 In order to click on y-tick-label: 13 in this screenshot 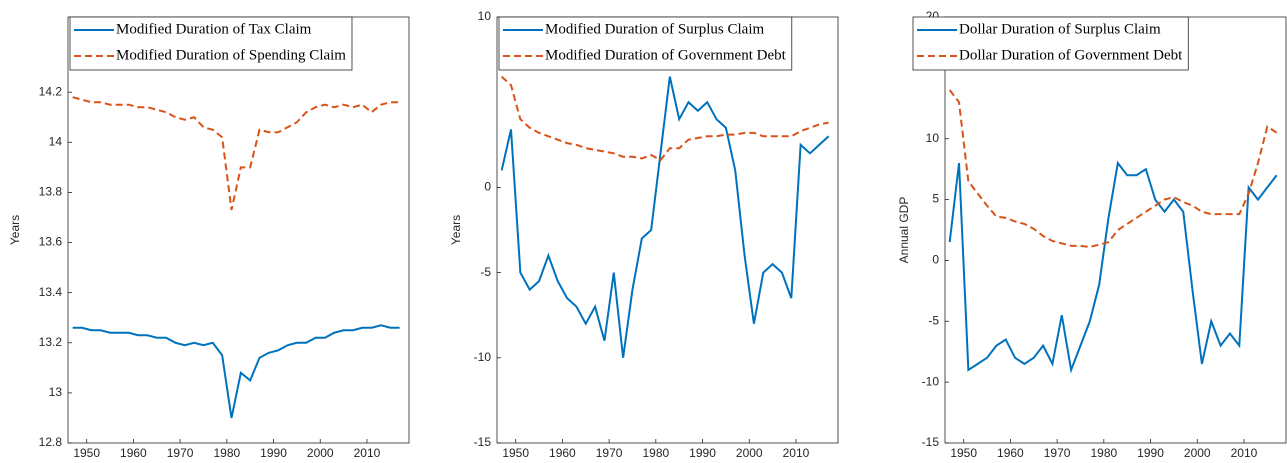, I will do `click(56, 392)`.